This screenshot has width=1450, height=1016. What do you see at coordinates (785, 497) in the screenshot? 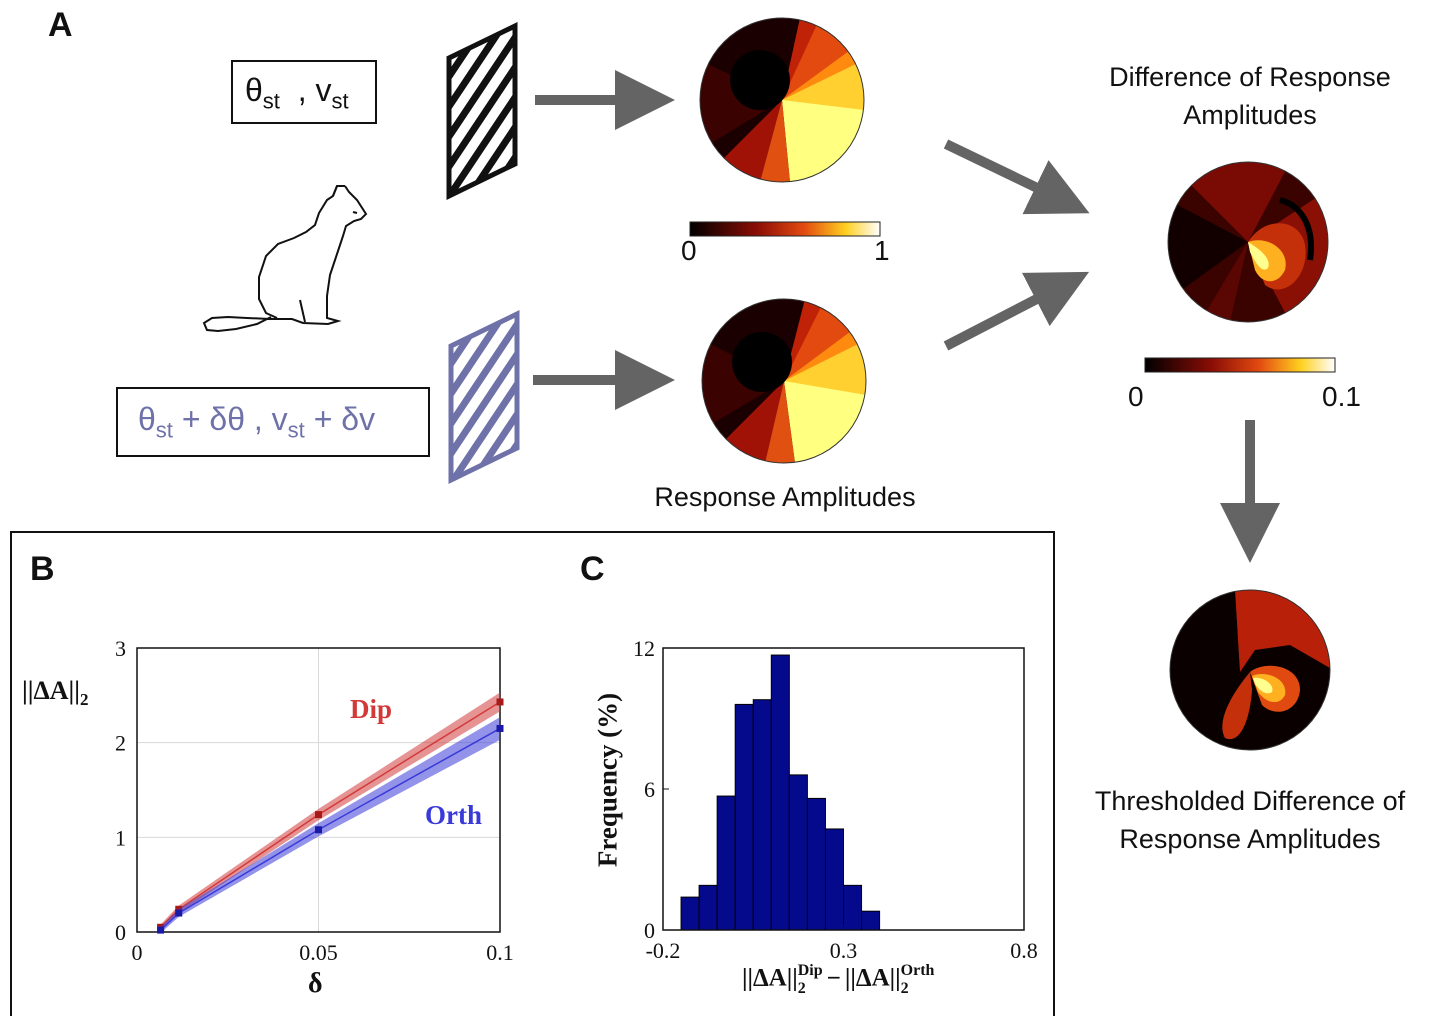
I see `caption-response-amplitudes: Response Amplitudes` at bounding box center [785, 497].